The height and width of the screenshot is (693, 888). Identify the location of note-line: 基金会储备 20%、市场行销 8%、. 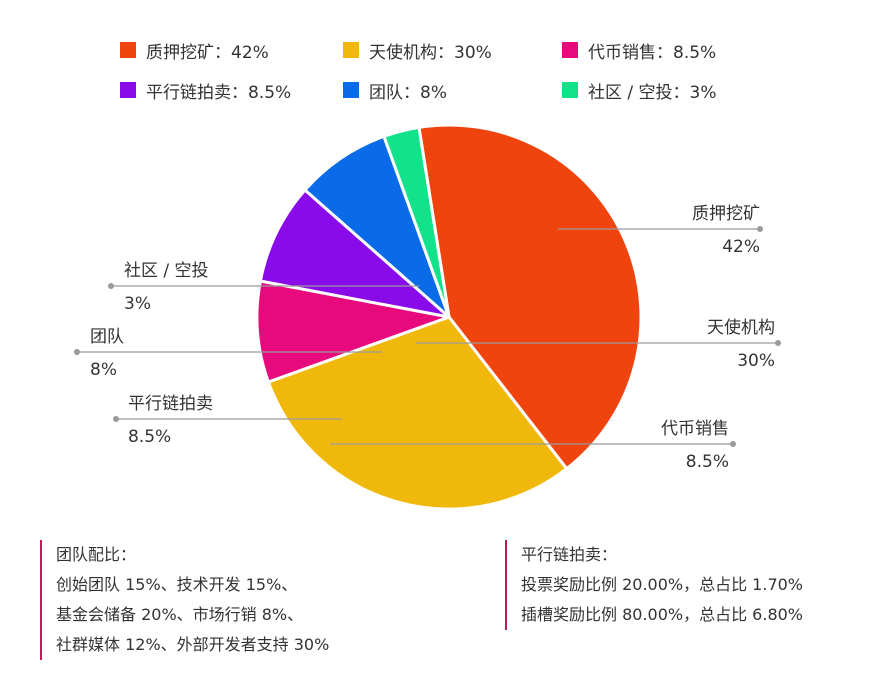
(180, 614).